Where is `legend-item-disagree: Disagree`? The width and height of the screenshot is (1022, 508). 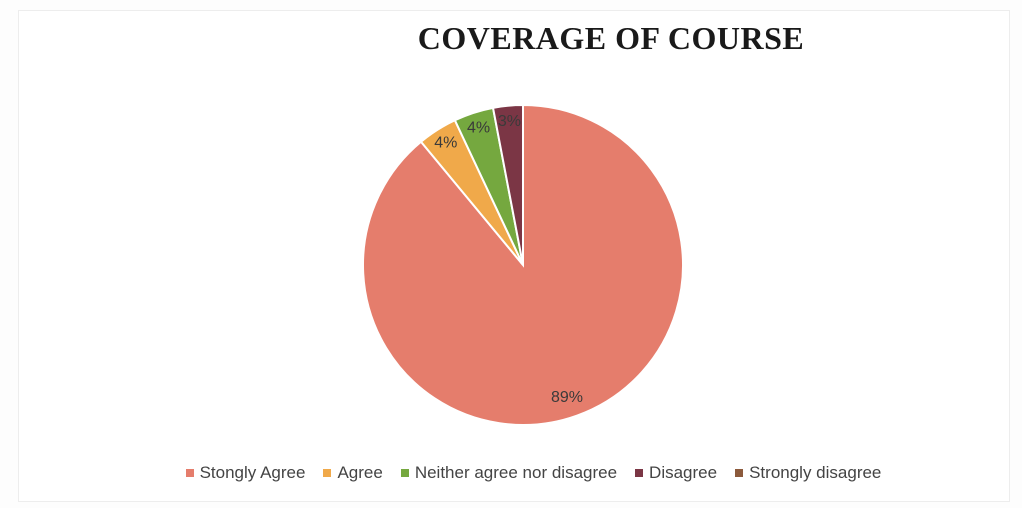 legend-item-disagree: Disagree is located at coordinates (676, 473).